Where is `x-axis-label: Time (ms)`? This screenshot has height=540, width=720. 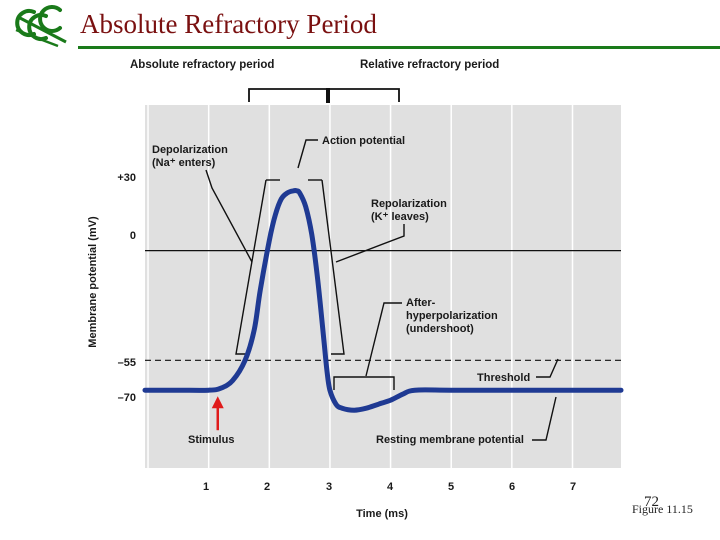
x-axis-label: Time (ms) is located at coordinates (382, 514).